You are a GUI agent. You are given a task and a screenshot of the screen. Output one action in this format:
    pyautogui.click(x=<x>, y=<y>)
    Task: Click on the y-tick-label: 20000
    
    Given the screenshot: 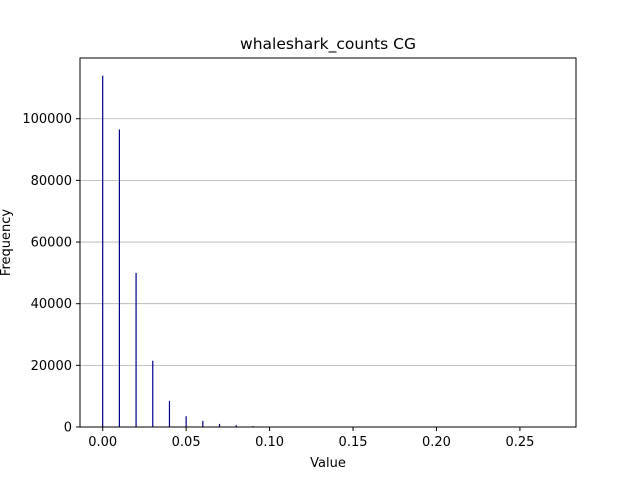 What is the action you would take?
    pyautogui.click(x=51, y=366)
    